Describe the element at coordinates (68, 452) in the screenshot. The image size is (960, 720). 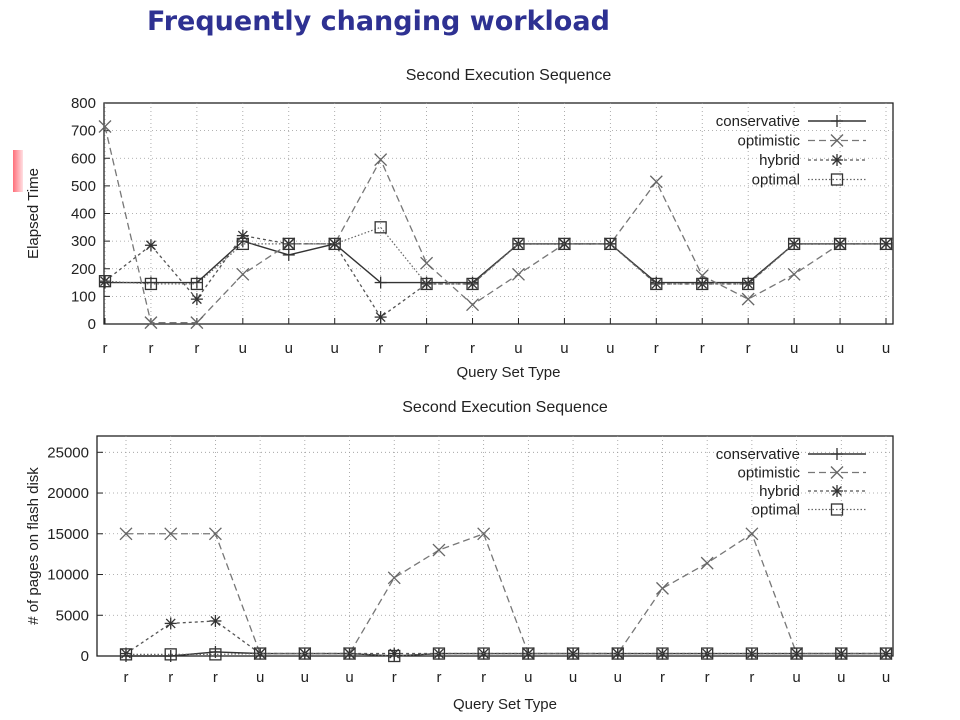
I see `y-tick-label: 25000` at that location.